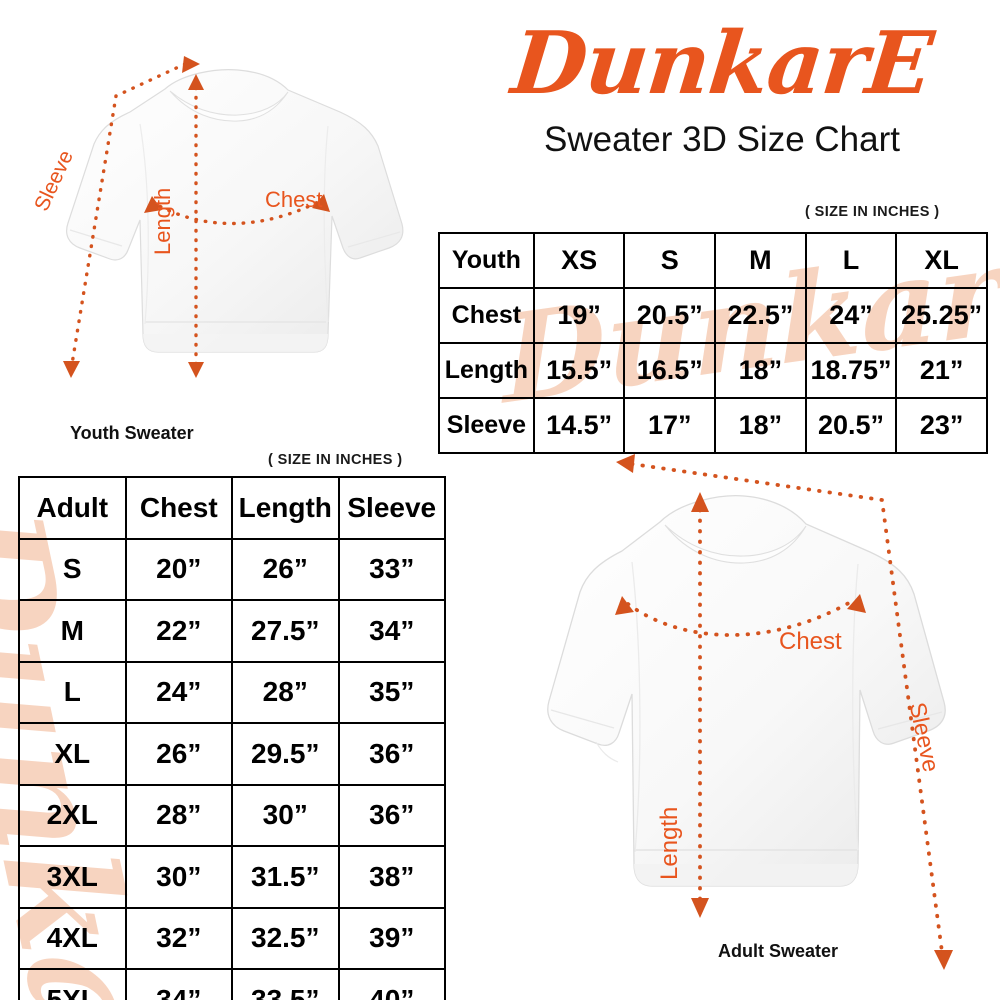 The image size is (1000, 1000). Describe the element at coordinates (486, 425) in the screenshot. I see `youth-row-label-sleeve: Sleeve` at that location.